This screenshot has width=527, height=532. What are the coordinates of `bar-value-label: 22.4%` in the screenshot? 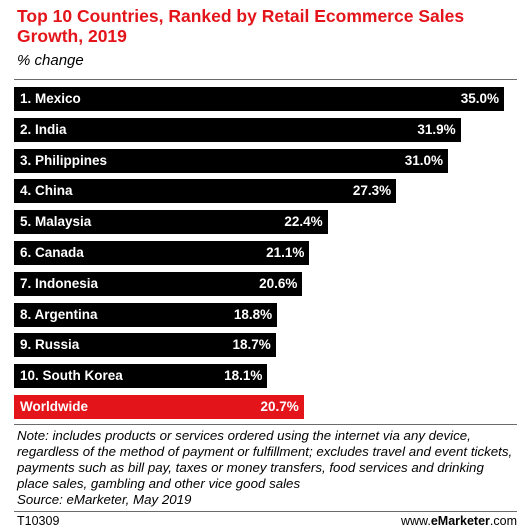 It's located at (303, 222).